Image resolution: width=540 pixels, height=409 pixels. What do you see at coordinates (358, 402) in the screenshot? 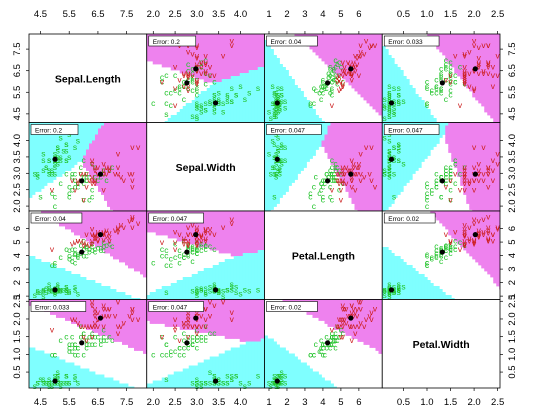
I see `bottom-tick-label: 6` at bounding box center [358, 402].